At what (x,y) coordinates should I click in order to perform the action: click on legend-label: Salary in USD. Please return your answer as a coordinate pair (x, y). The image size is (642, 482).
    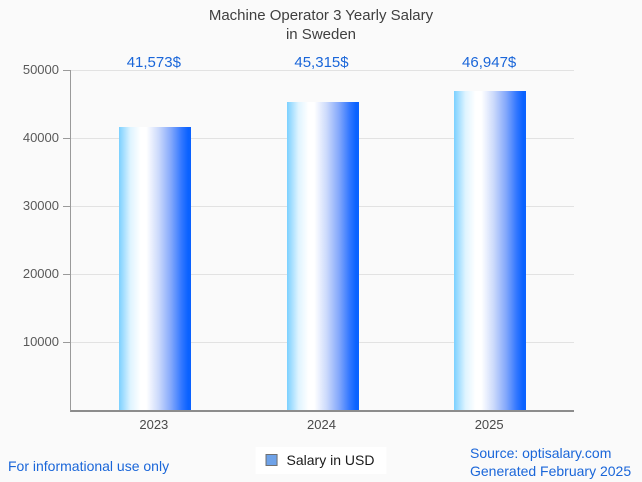
    Looking at the image, I should click on (330, 460).